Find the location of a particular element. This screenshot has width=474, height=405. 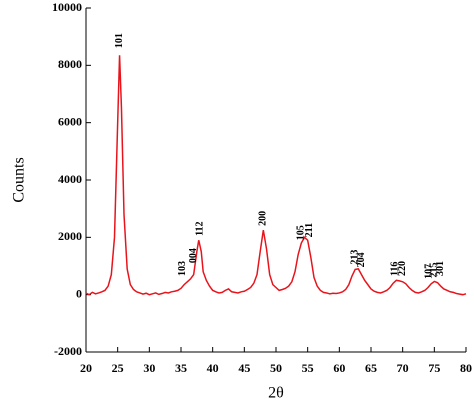

x-axis-label: 2θ is located at coordinates (276, 393).